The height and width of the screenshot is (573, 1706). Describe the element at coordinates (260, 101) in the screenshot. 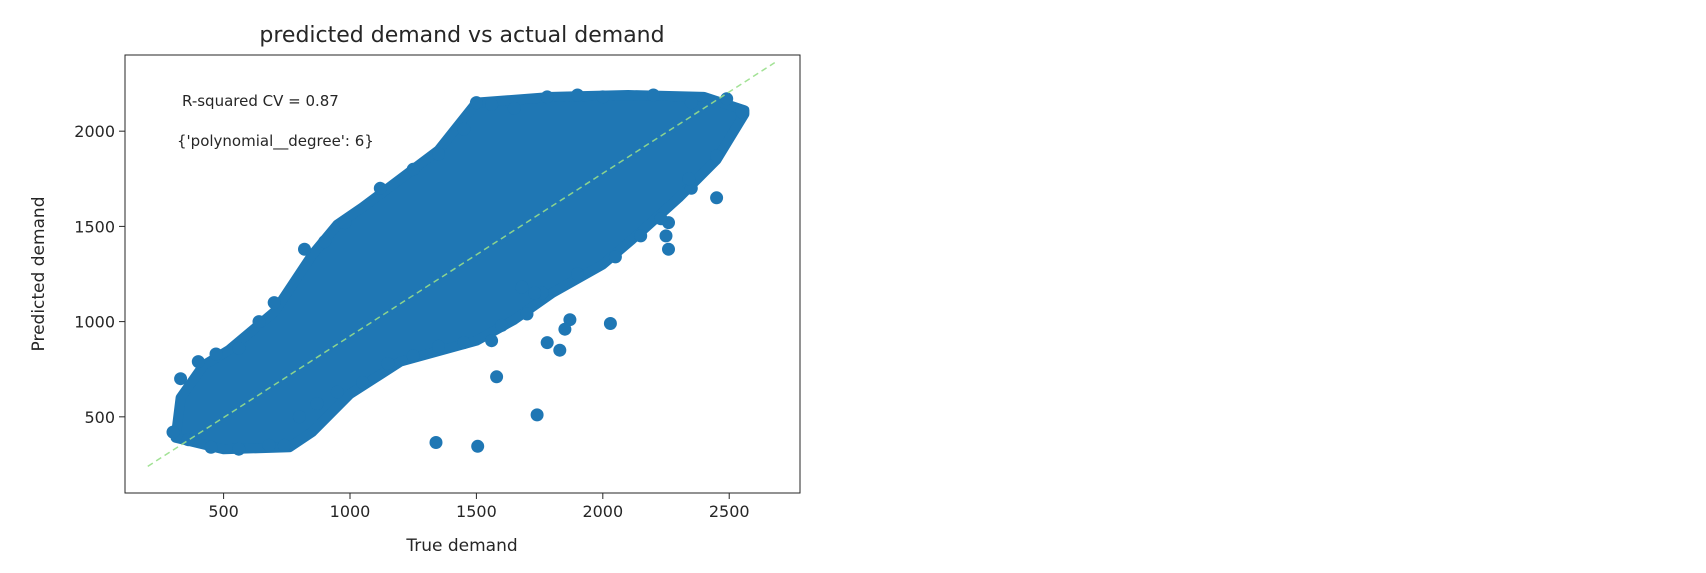

I see `r-squared-annotation: R-squared CV = 0.87` at that location.